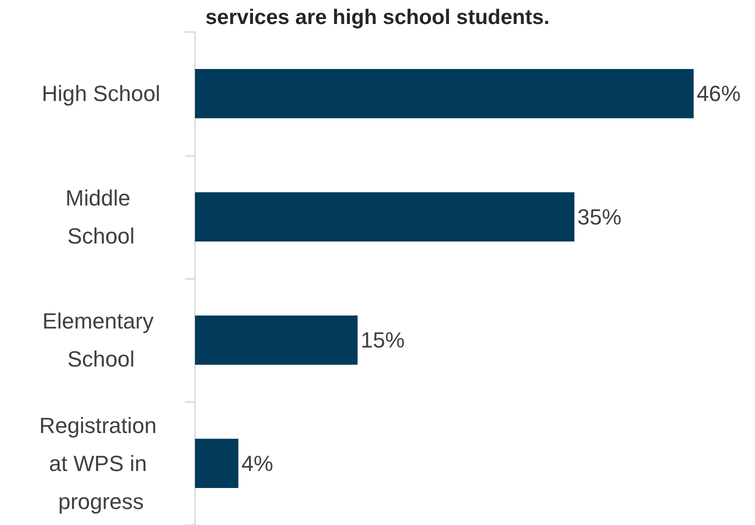 The image size is (755, 525). I want to click on y-tick-label: Elementary School, so click(101, 340).